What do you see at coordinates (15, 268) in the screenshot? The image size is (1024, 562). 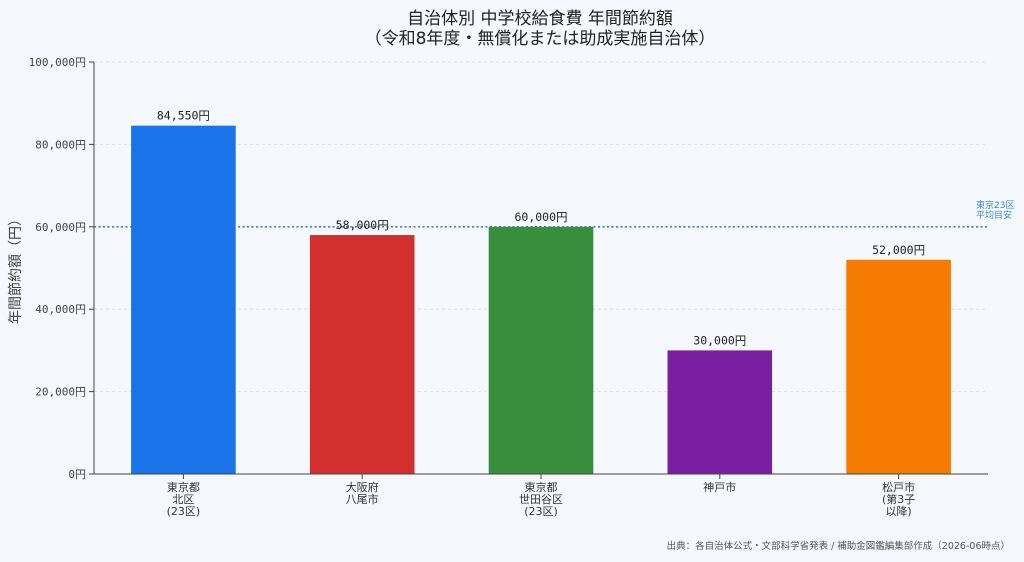 I see `y-axis-label: 年間節約額（円）` at bounding box center [15, 268].